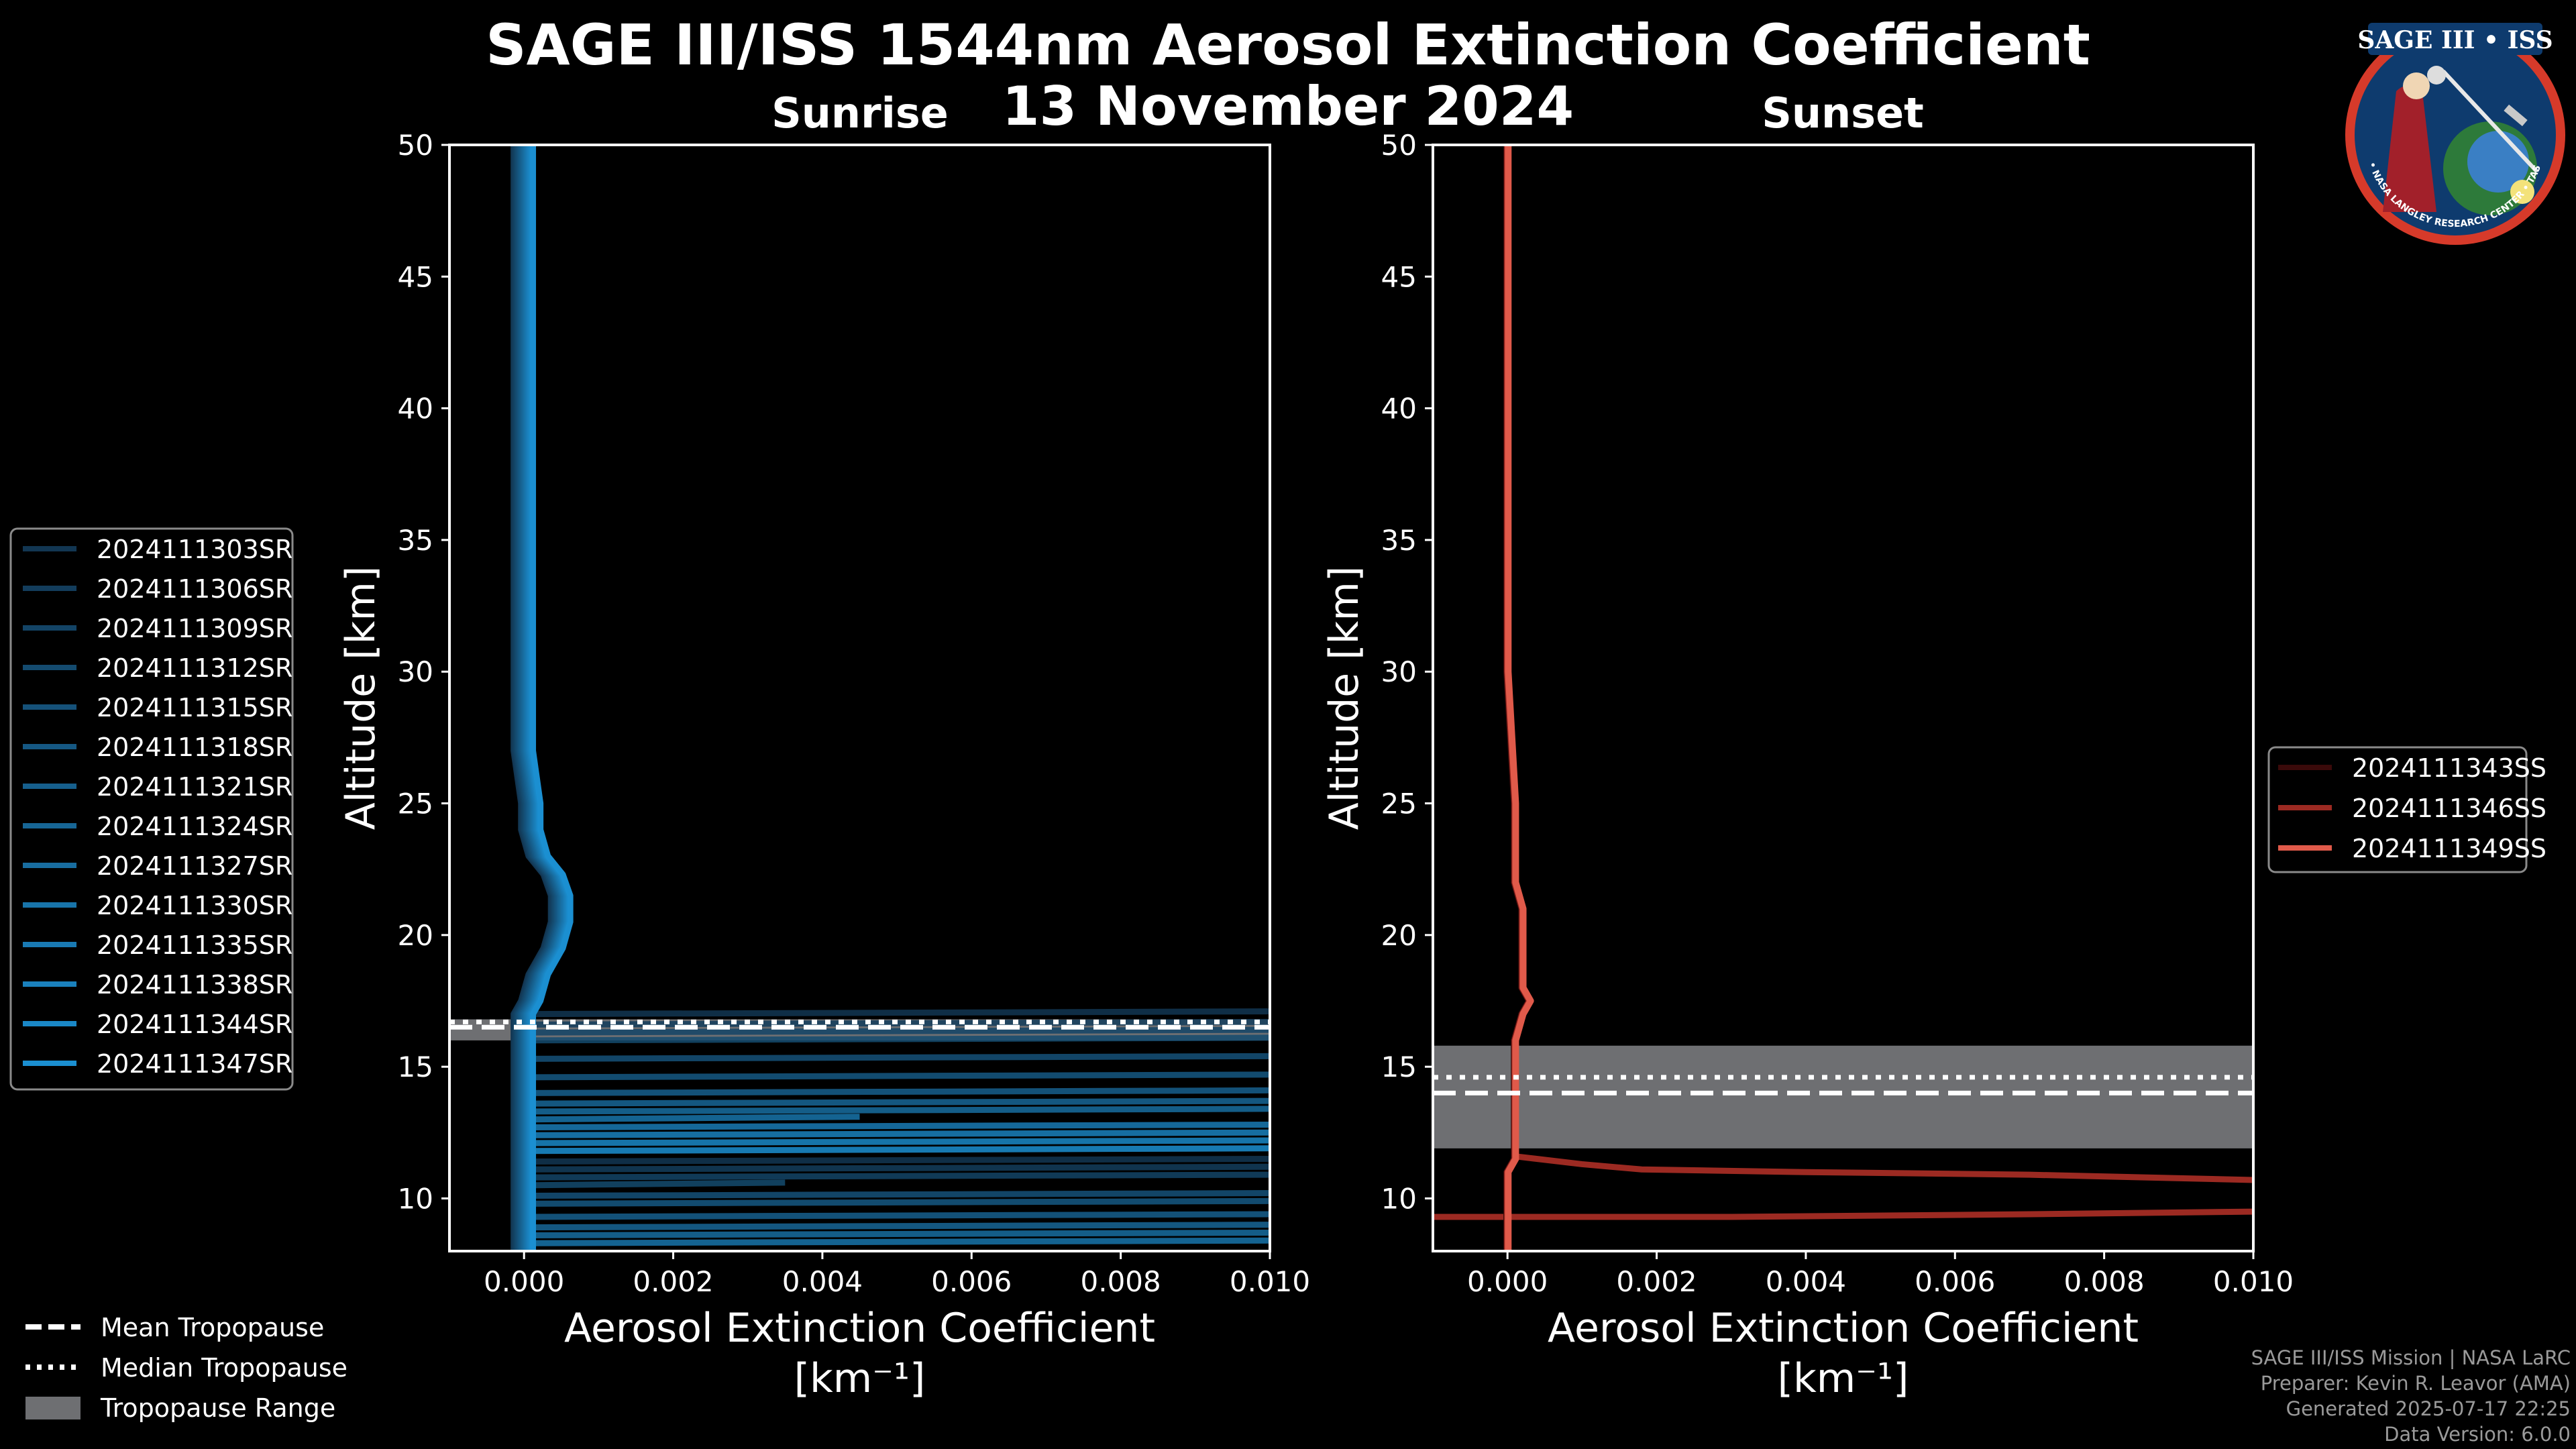 This screenshot has height=1449, width=2576. Describe the element at coordinates (2436, 75) in the screenshot. I see `logo-moon-icon` at that location.